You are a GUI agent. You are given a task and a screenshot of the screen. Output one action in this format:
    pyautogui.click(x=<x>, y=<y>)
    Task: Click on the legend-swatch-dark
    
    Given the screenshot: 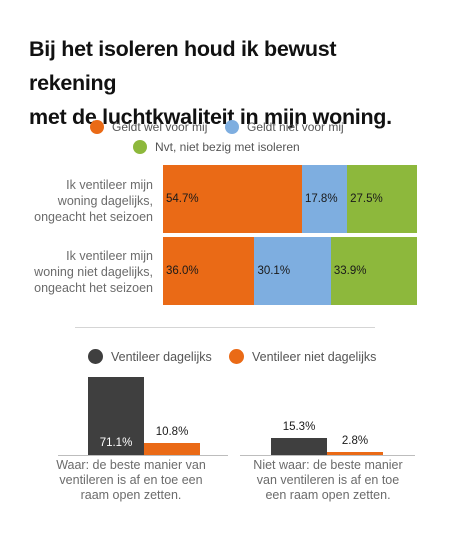 What is the action you would take?
    pyautogui.click(x=95, y=356)
    